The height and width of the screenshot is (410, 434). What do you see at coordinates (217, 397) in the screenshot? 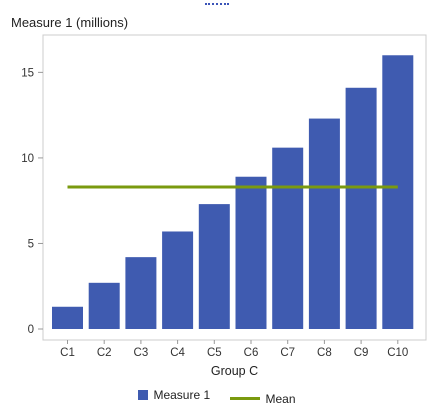
I see `legend: Measure 1 Mean` at bounding box center [217, 397].